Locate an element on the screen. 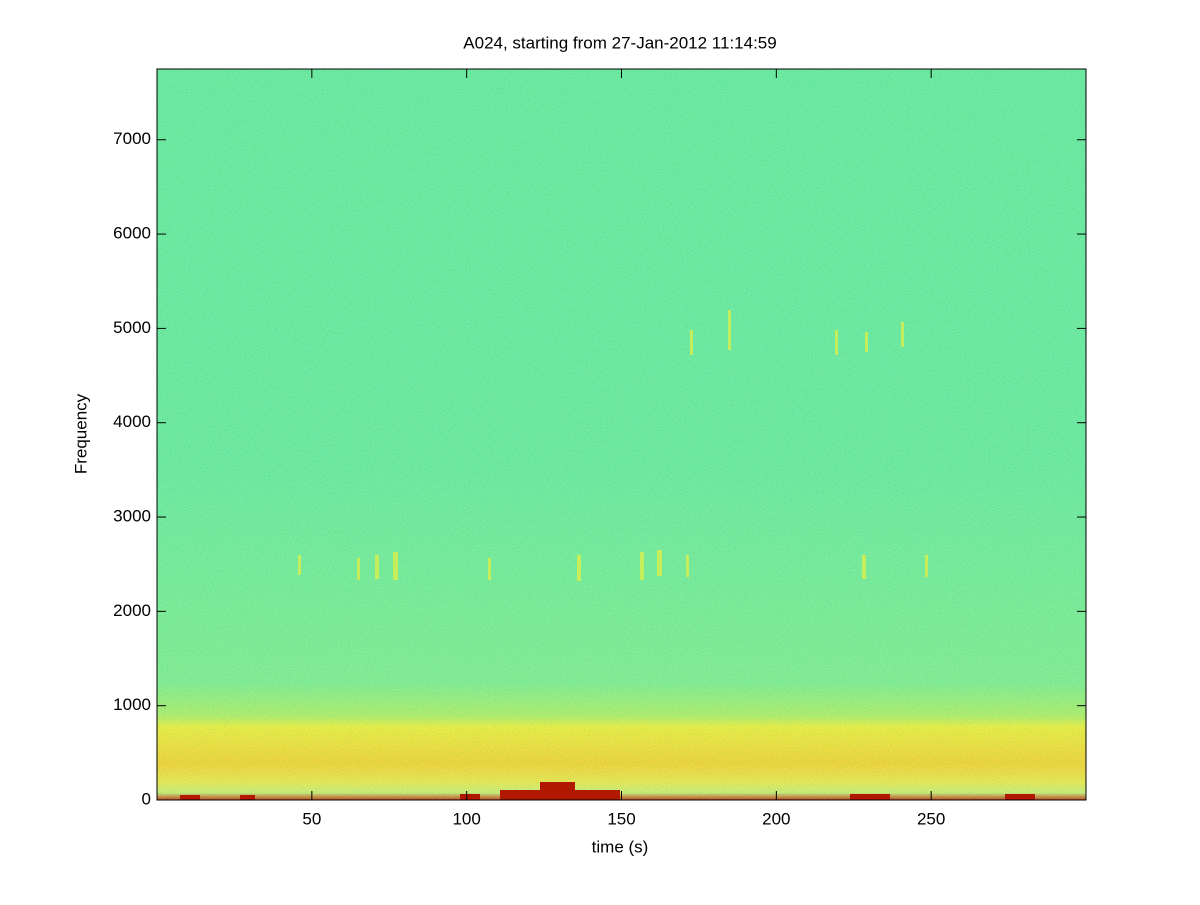  y-tick-label: 4000 is located at coordinates (132, 421).